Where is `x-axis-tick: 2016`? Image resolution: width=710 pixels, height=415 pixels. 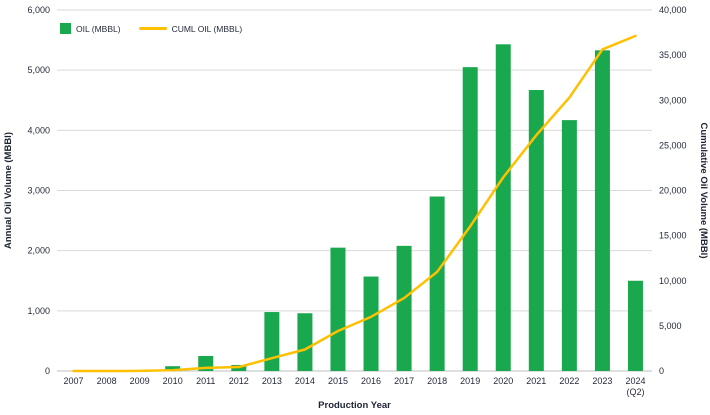 x-axis-tick: 2016 is located at coordinates (371, 381).